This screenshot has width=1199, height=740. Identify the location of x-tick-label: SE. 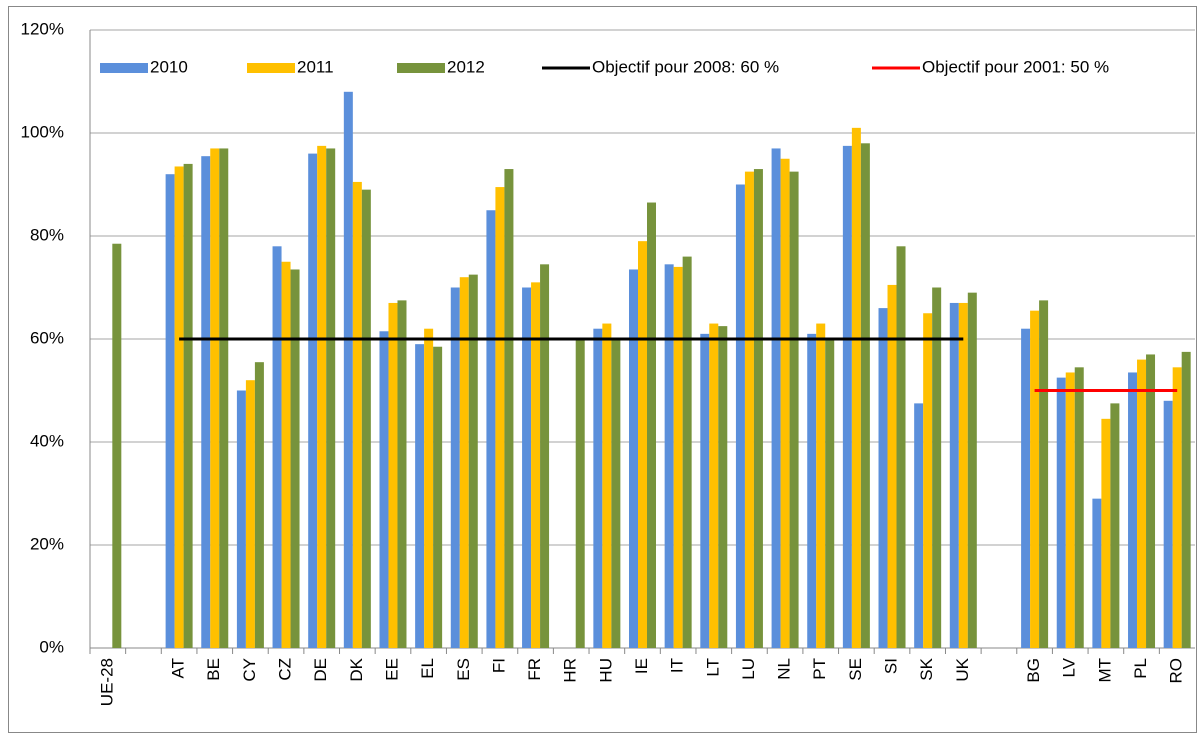
(855, 669).